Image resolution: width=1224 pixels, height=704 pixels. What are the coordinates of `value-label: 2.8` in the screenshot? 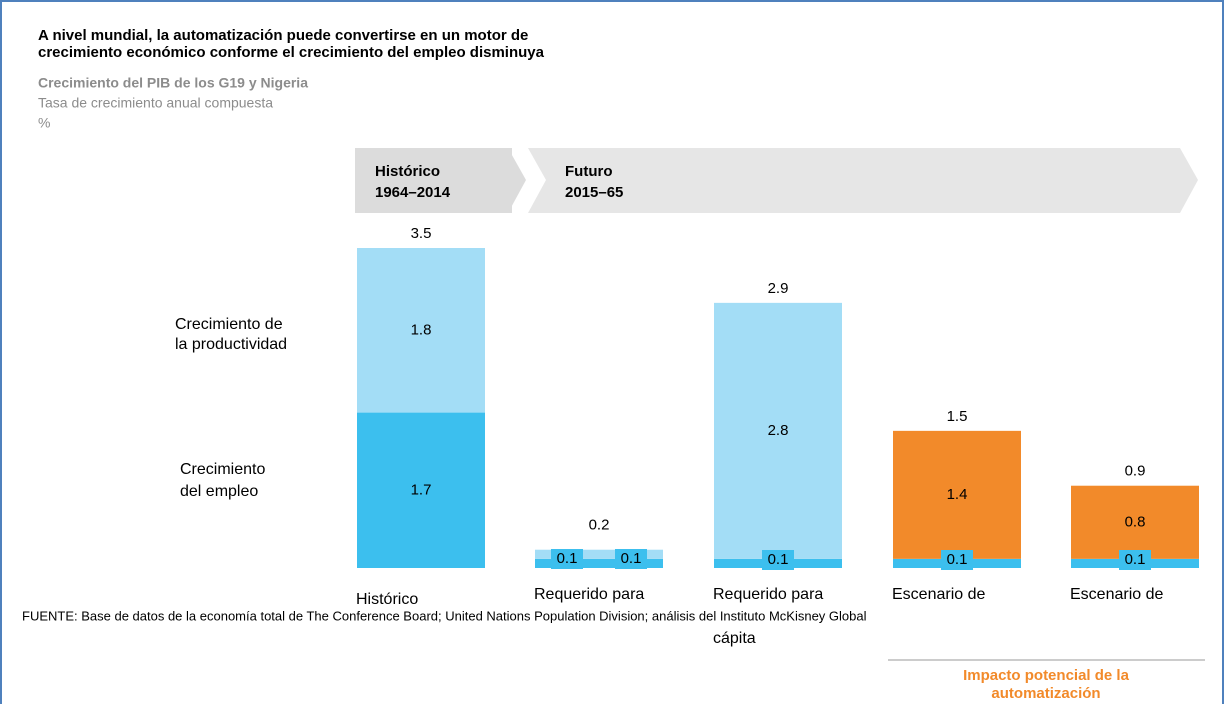 It's located at (778, 430).